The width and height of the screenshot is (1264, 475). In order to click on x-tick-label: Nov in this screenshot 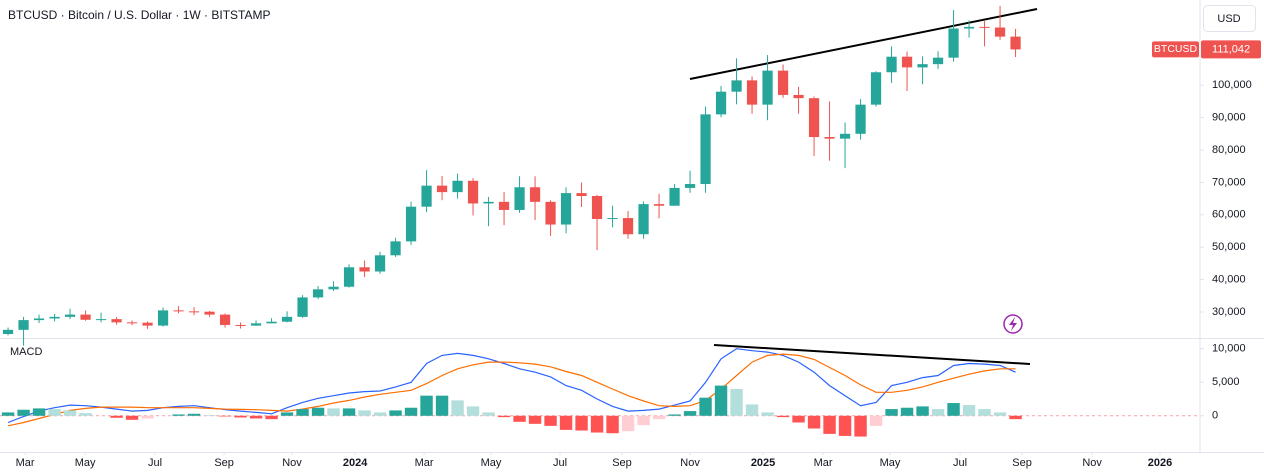, I will do `click(292, 463)`.